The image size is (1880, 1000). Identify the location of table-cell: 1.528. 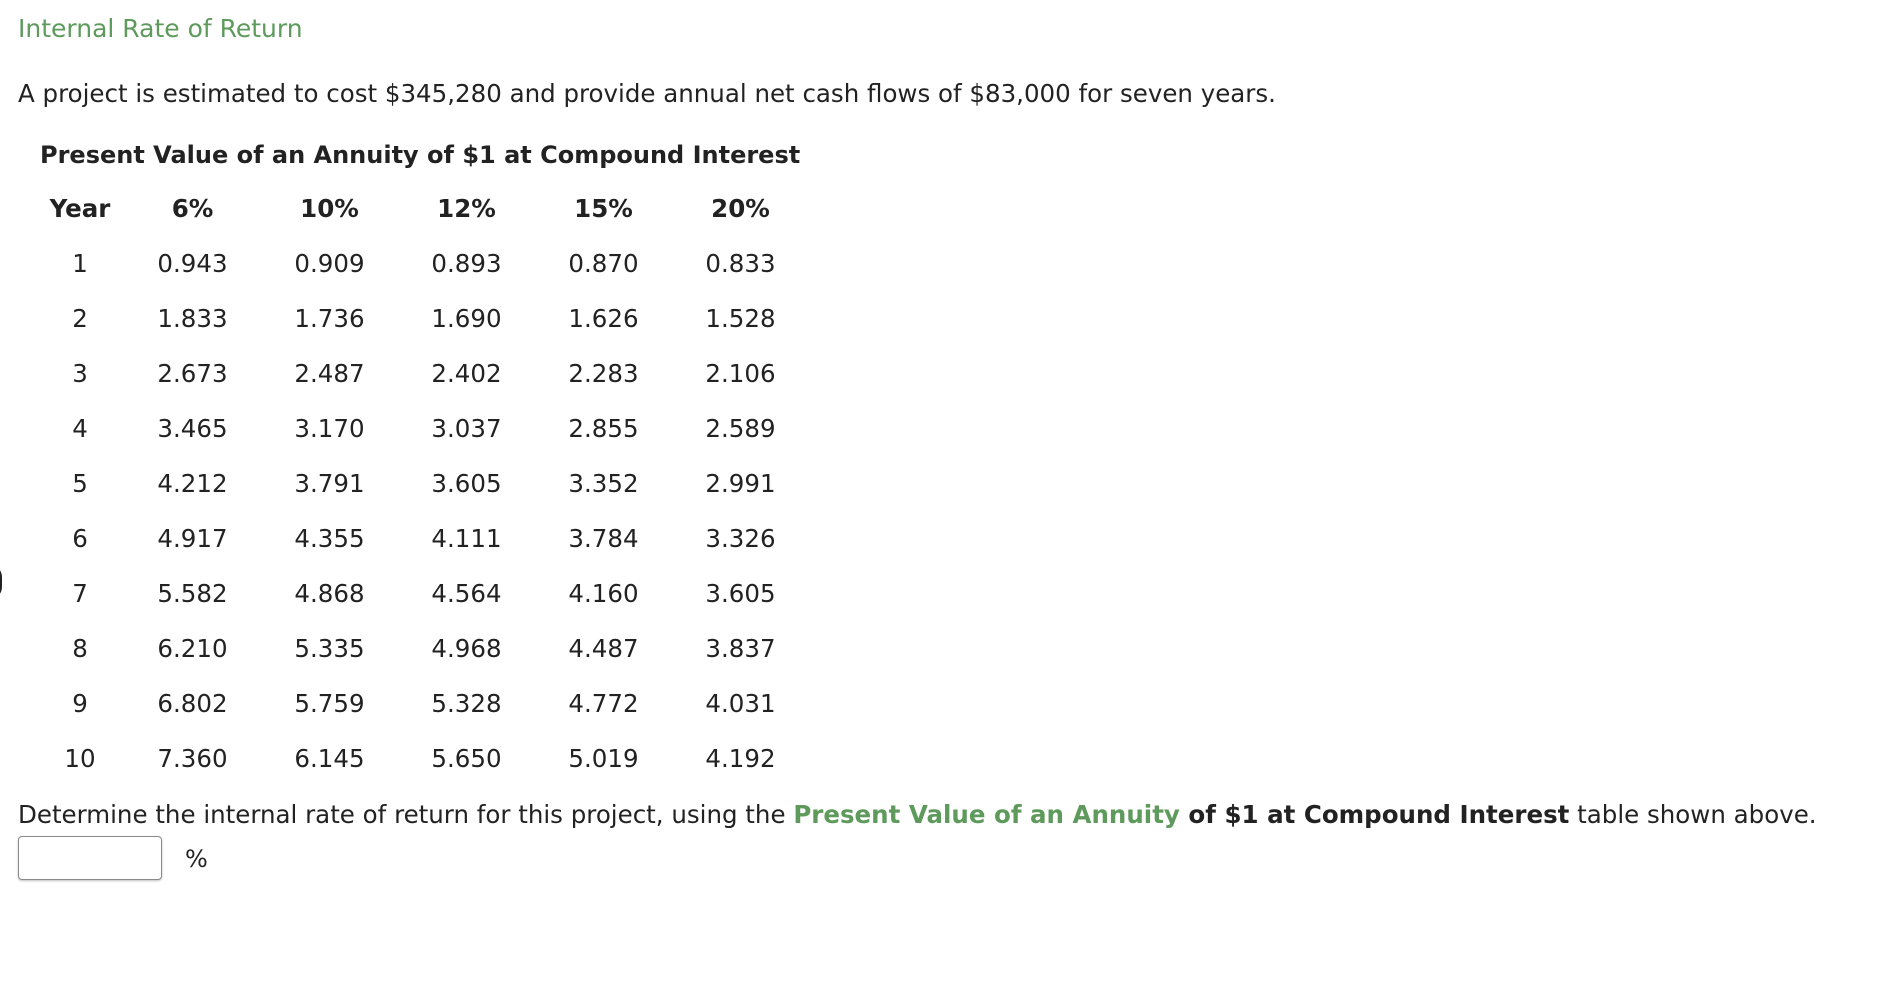
(740, 318).